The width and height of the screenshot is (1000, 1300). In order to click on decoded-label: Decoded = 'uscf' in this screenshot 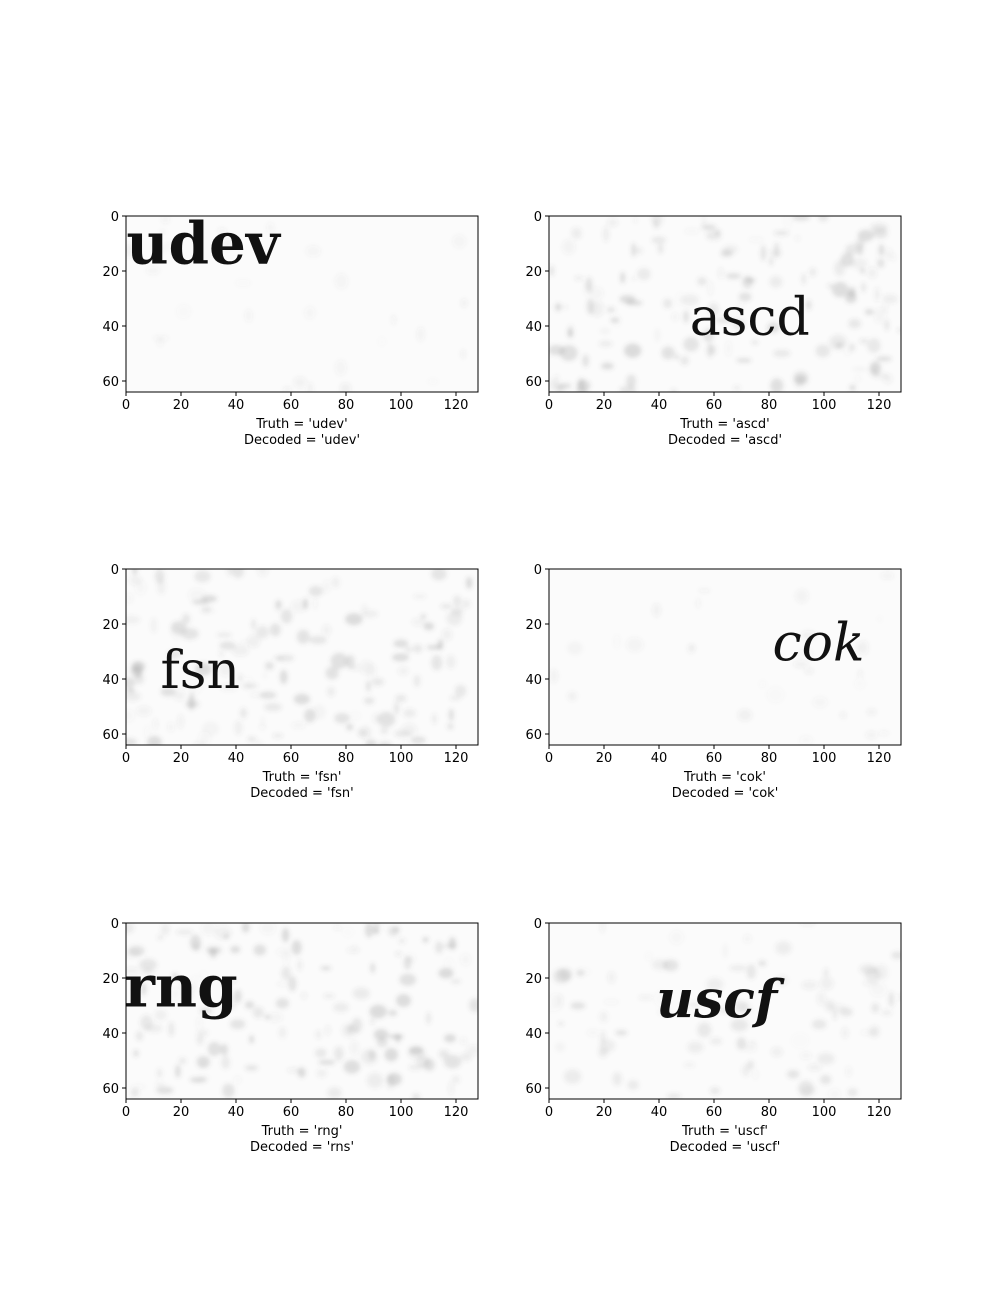, I will do `click(725, 1147)`.